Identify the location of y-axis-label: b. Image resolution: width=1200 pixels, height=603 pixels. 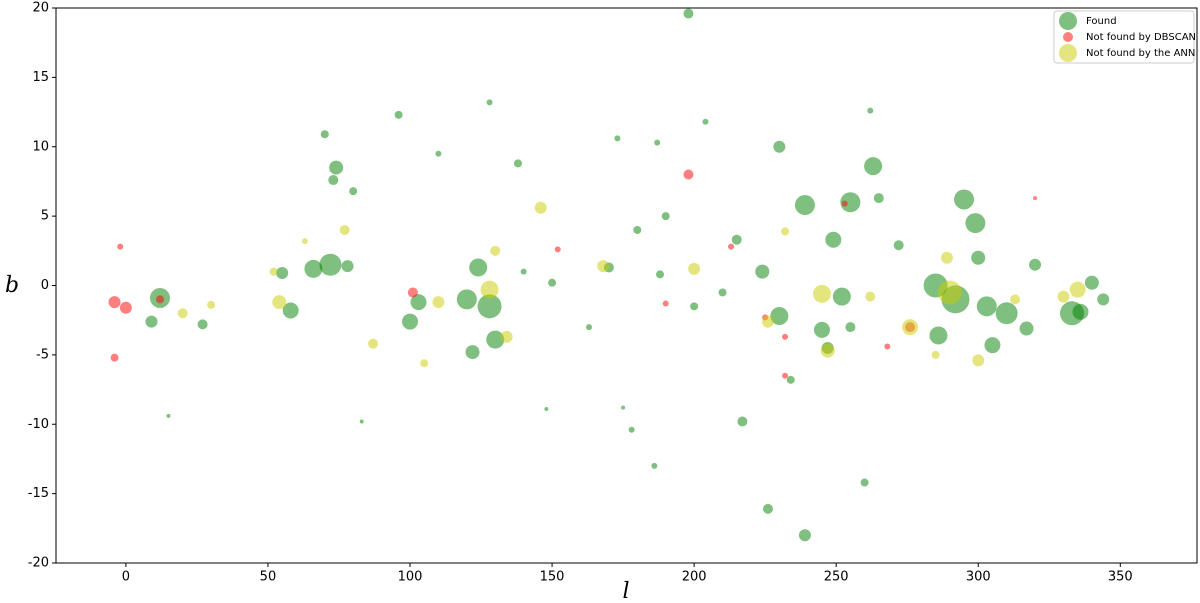
(12, 285).